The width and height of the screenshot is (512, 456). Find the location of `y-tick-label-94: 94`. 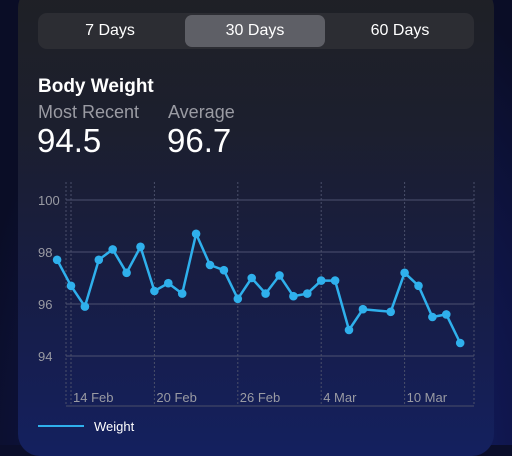

y-tick-label-94: 94 is located at coordinates (45, 356).